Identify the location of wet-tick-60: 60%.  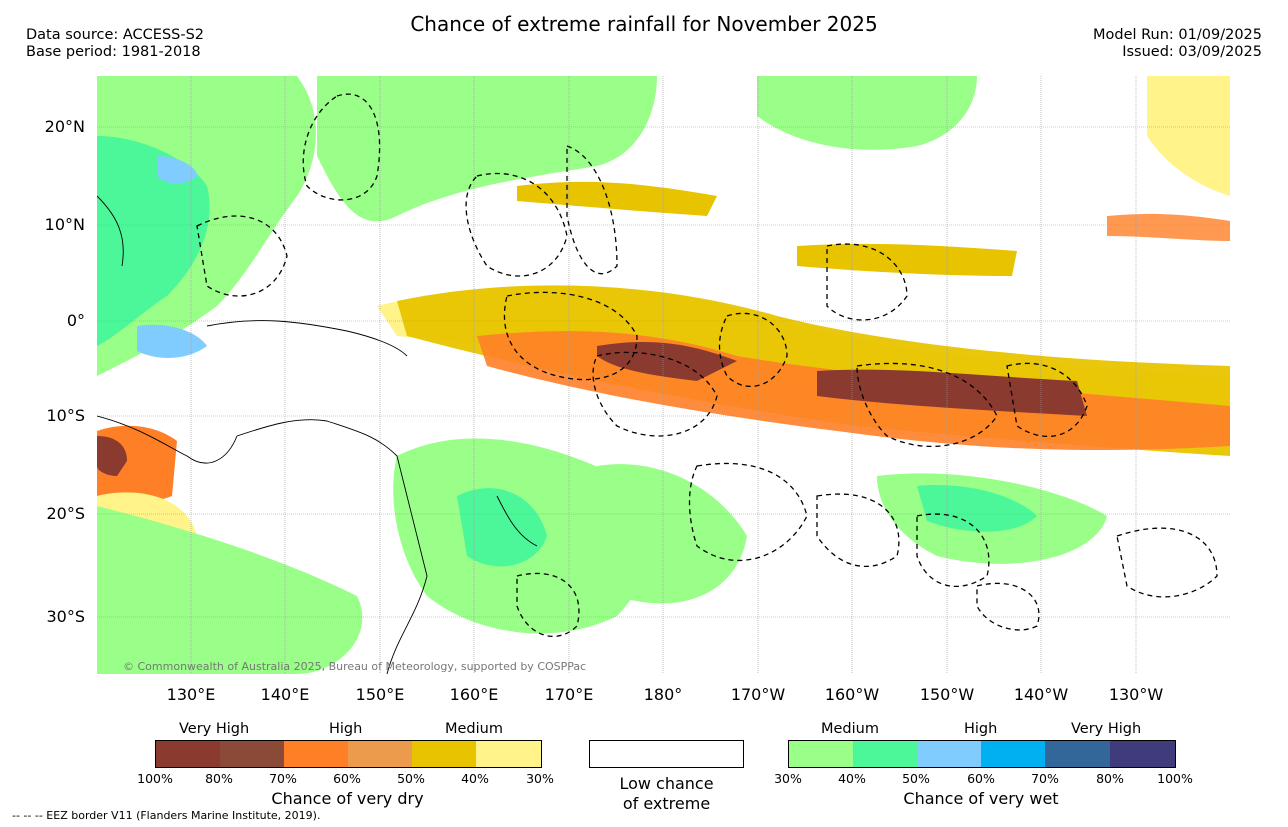
(981, 778).